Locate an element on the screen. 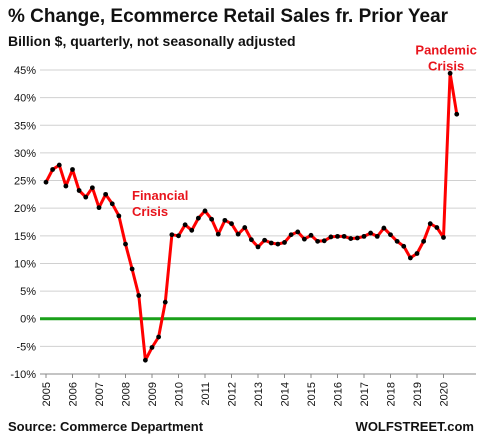  x-tick-label: 2013 is located at coordinates (259, 394).